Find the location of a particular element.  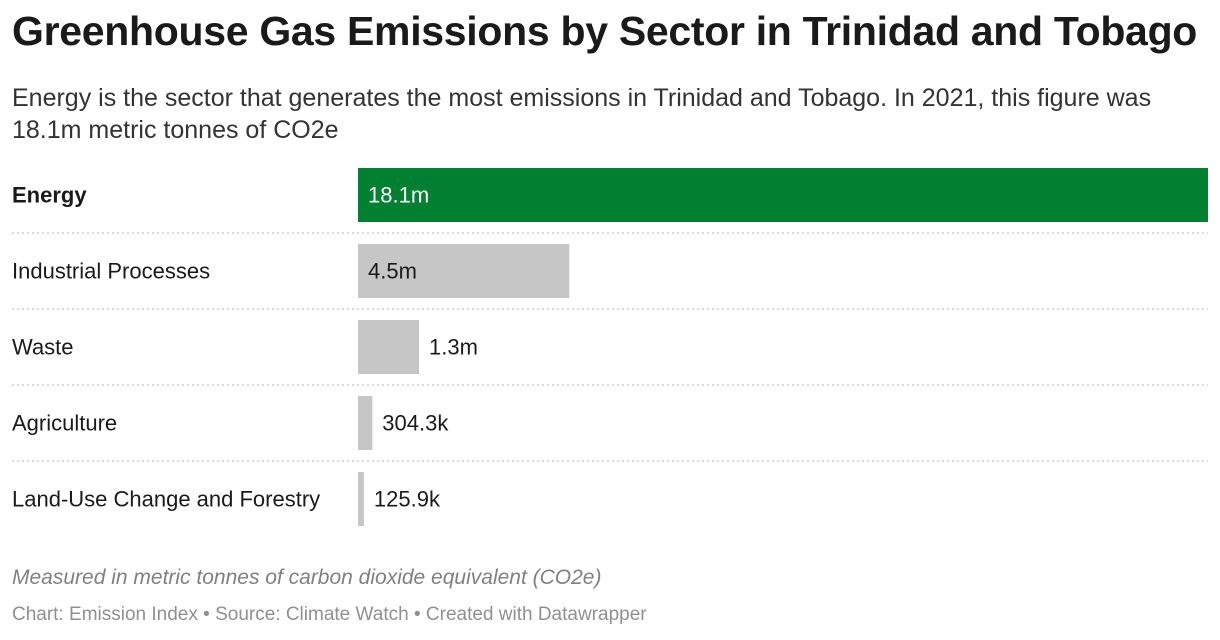

category-label: Land-Use Change and Forestry is located at coordinates (166, 499).